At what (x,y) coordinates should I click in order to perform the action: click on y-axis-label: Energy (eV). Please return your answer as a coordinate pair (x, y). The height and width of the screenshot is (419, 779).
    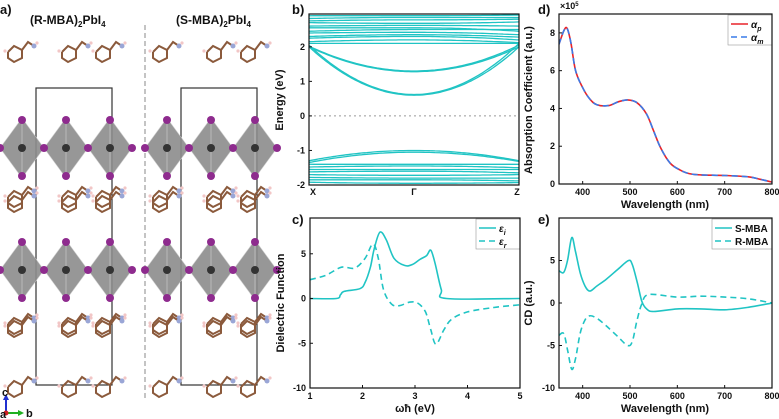
    Looking at the image, I should click on (280, 99).